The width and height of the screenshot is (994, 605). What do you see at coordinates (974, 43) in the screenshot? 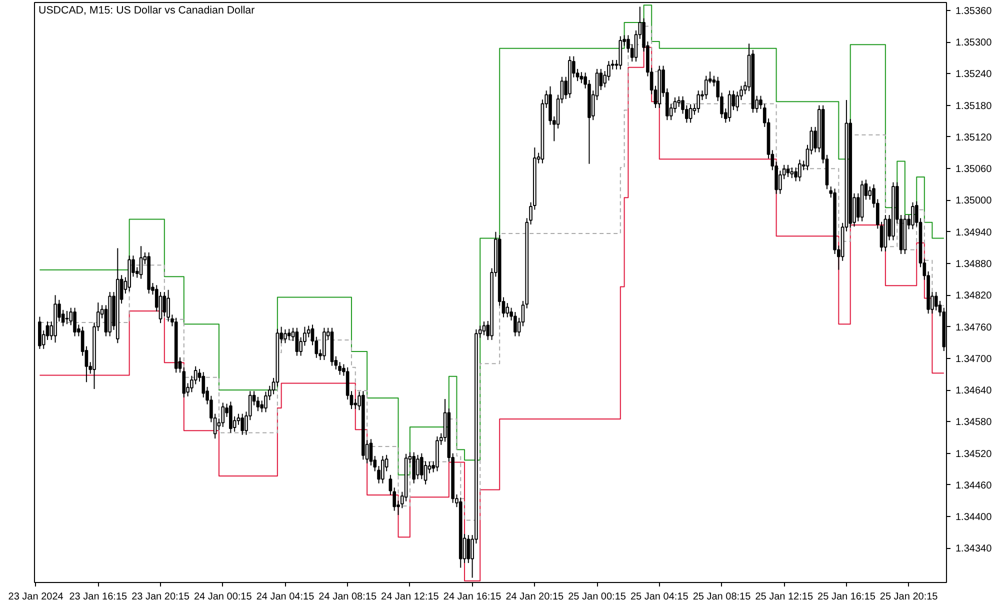
I see `y-tick-label: 1.35300` at bounding box center [974, 43].